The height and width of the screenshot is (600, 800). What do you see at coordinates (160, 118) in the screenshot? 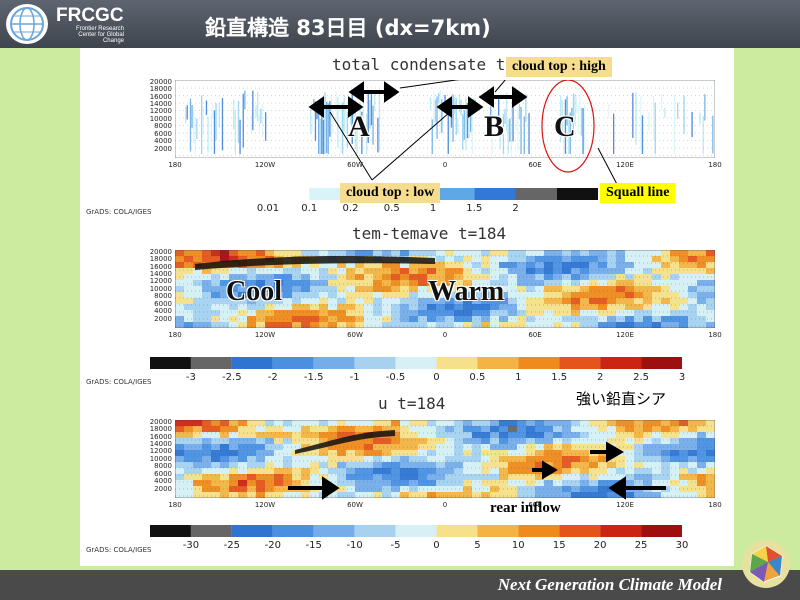
I see `y-tick-label: 10000` at bounding box center [160, 118].